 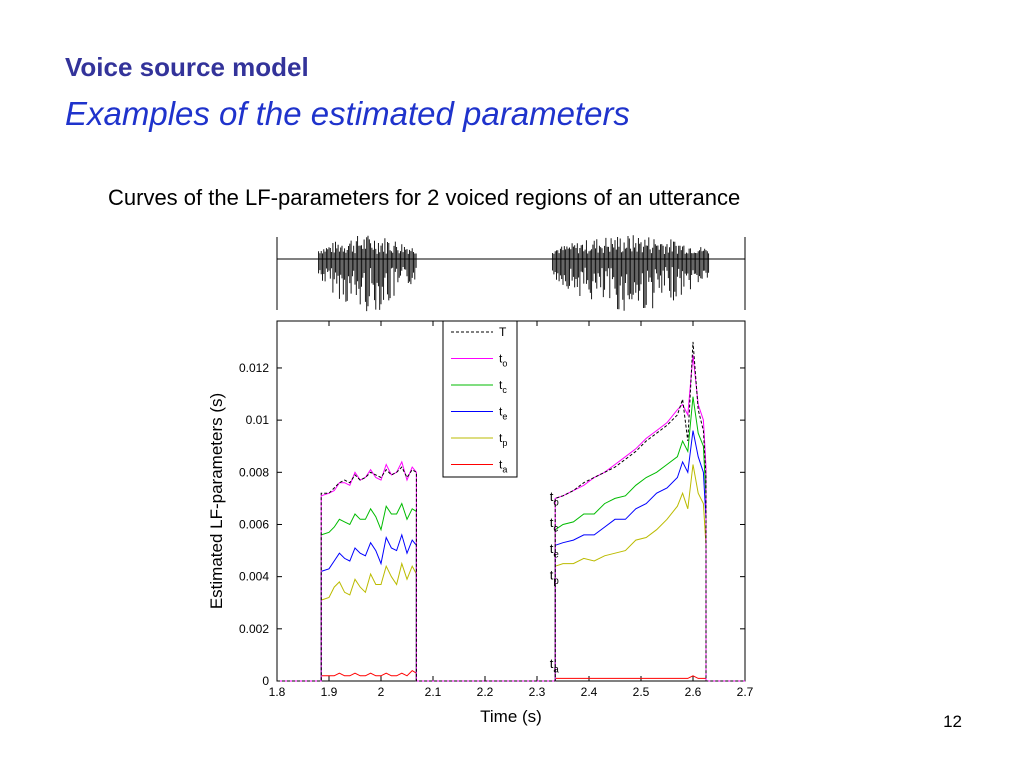 What do you see at coordinates (952, 721) in the screenshot?
I see `page-number: 12` at bounding box center [952, 721].